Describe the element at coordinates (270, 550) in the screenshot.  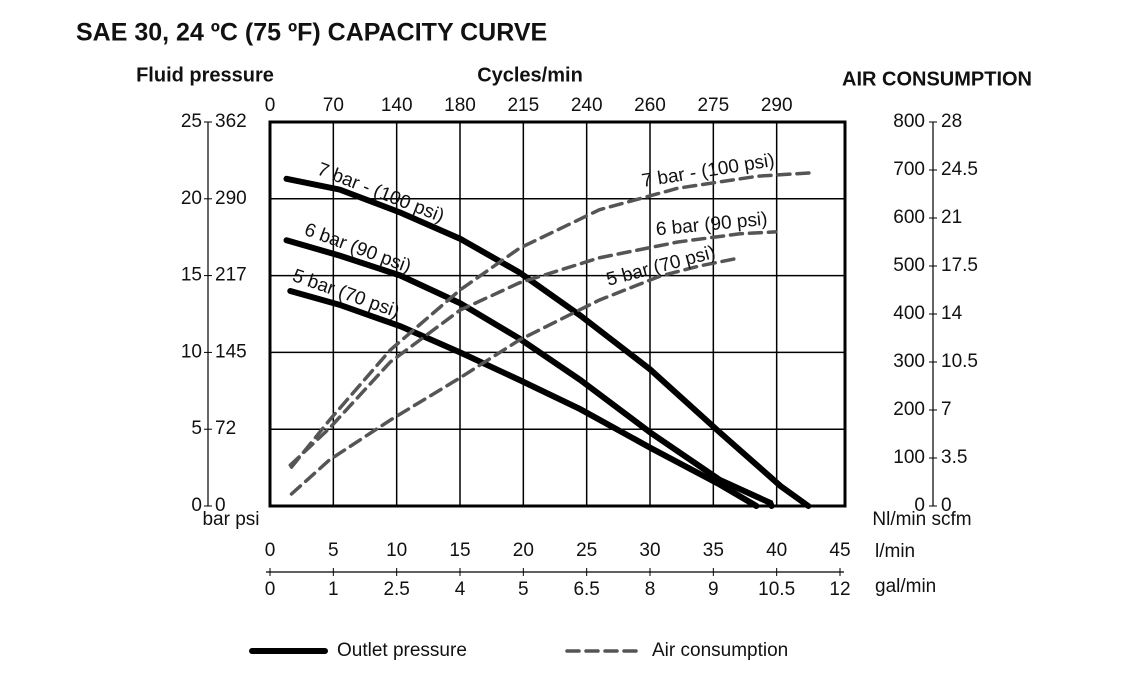
I see `x-tick-label: 0` at that location.